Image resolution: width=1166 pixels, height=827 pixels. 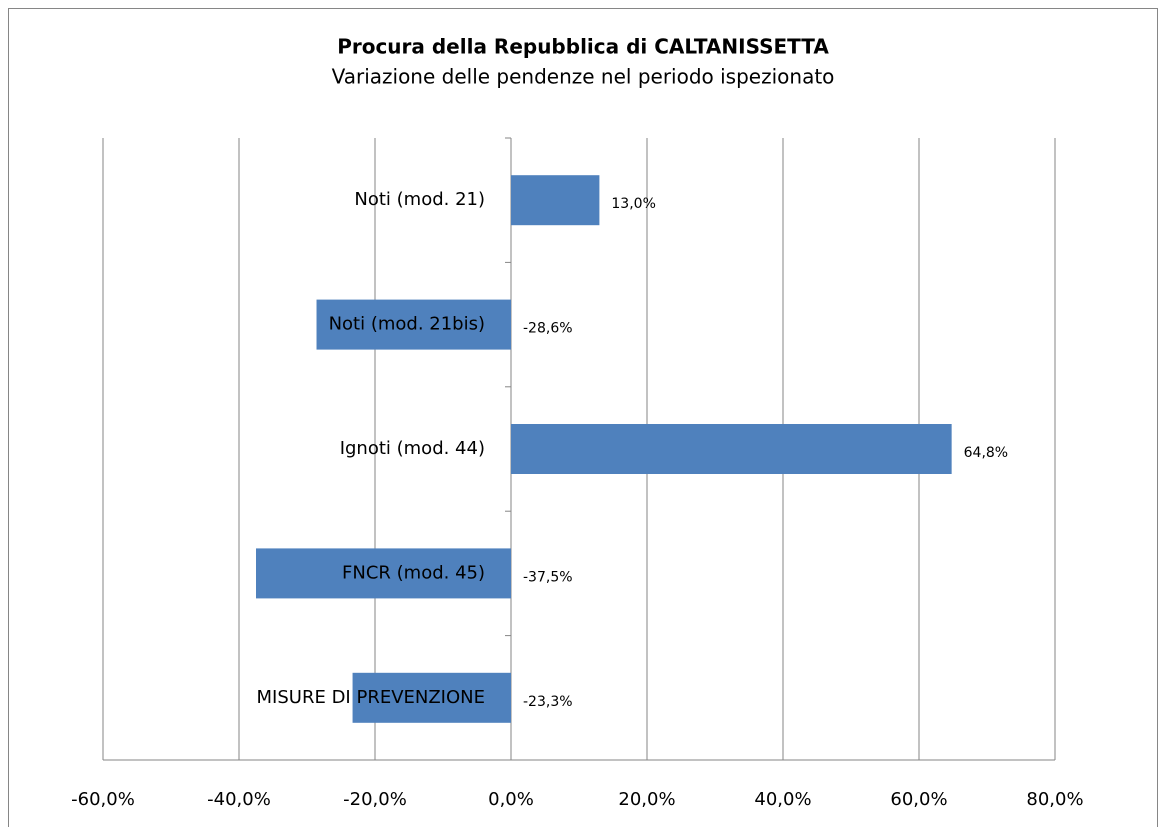 What do you see at coordinates (412, 448) in the screenshot?
I see `category-label: Ignoti (mod. 44)` at bounding box center [412, 448].